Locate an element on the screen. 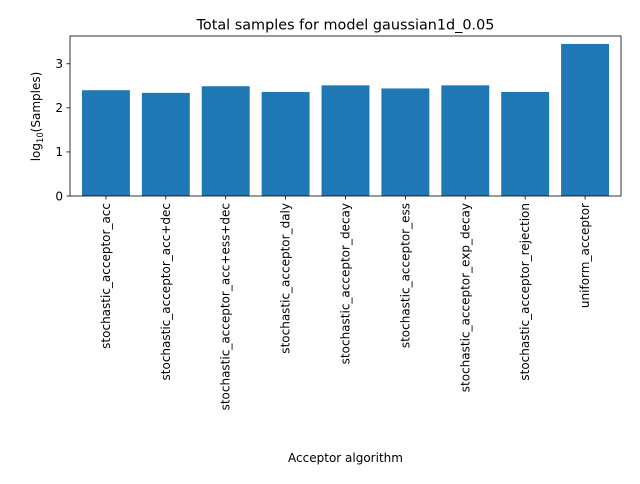 The height and width of the screenshot is (484, 640). x-tick-label-2: stochastic_acceptor_acc+ess+dec is located at coordinates (226, 306).